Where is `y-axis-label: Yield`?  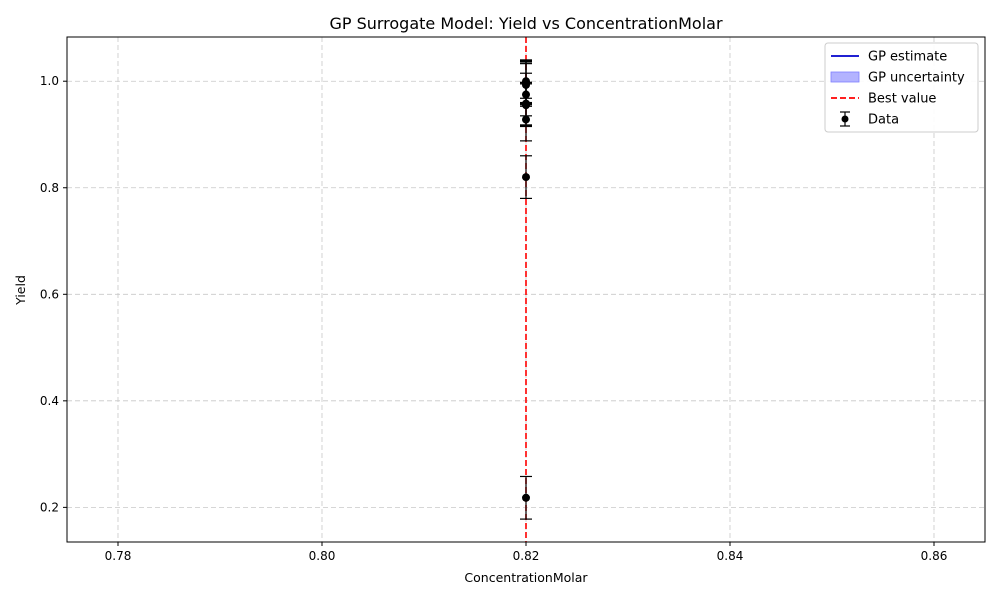 y-axis-label: Yield is located at coordinates (20, 290).